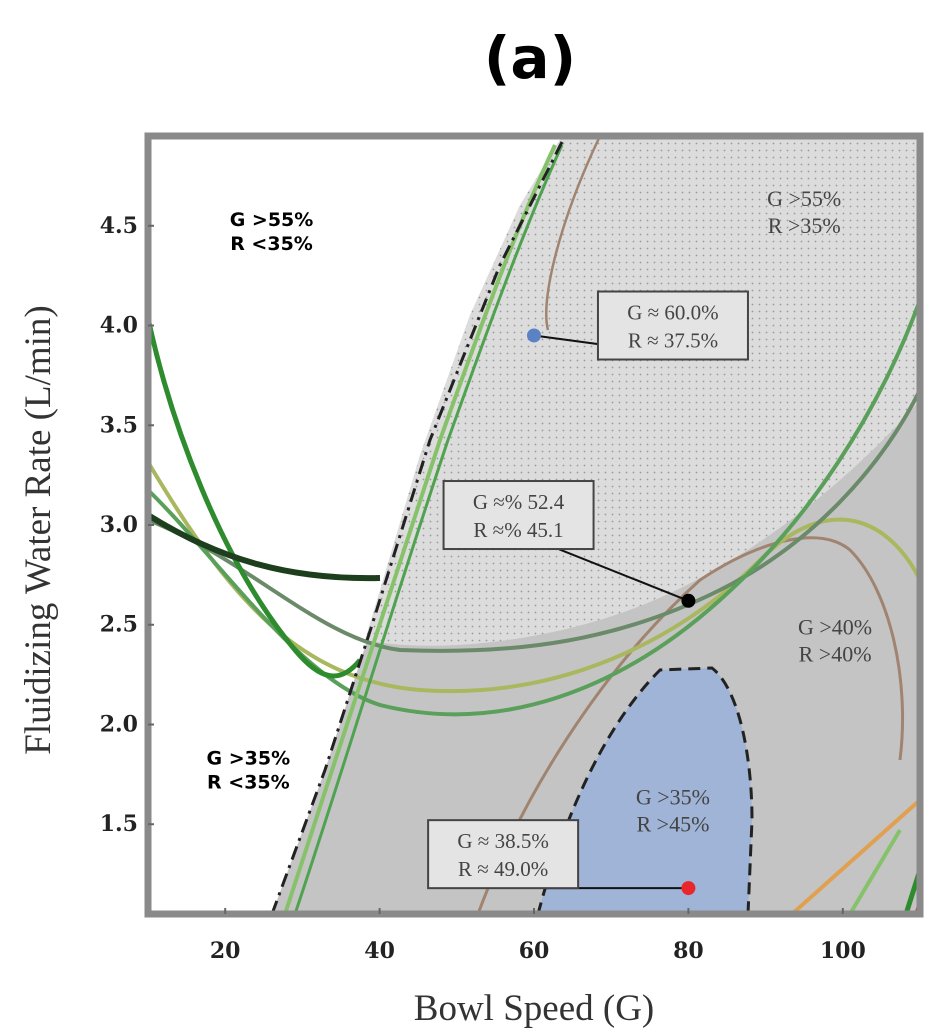 This screenshot has height=1033, width=928. Describe the element at coordinates (264, 547) in the screenshot. I see `dark-green-contour` at that location.